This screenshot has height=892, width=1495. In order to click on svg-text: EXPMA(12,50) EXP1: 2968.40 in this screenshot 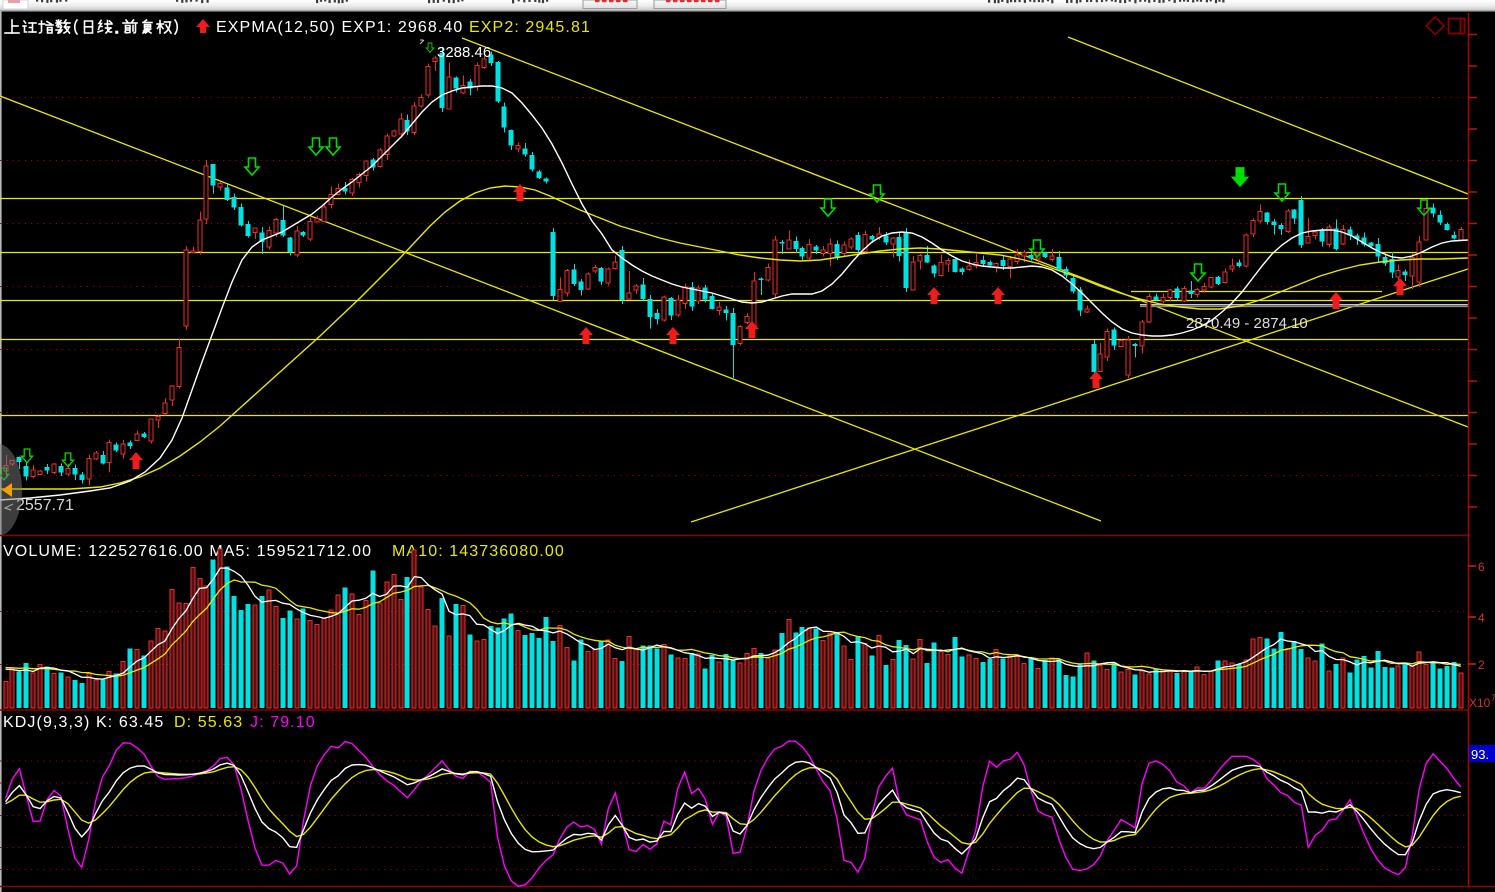, I will do `click(339, 27)`.